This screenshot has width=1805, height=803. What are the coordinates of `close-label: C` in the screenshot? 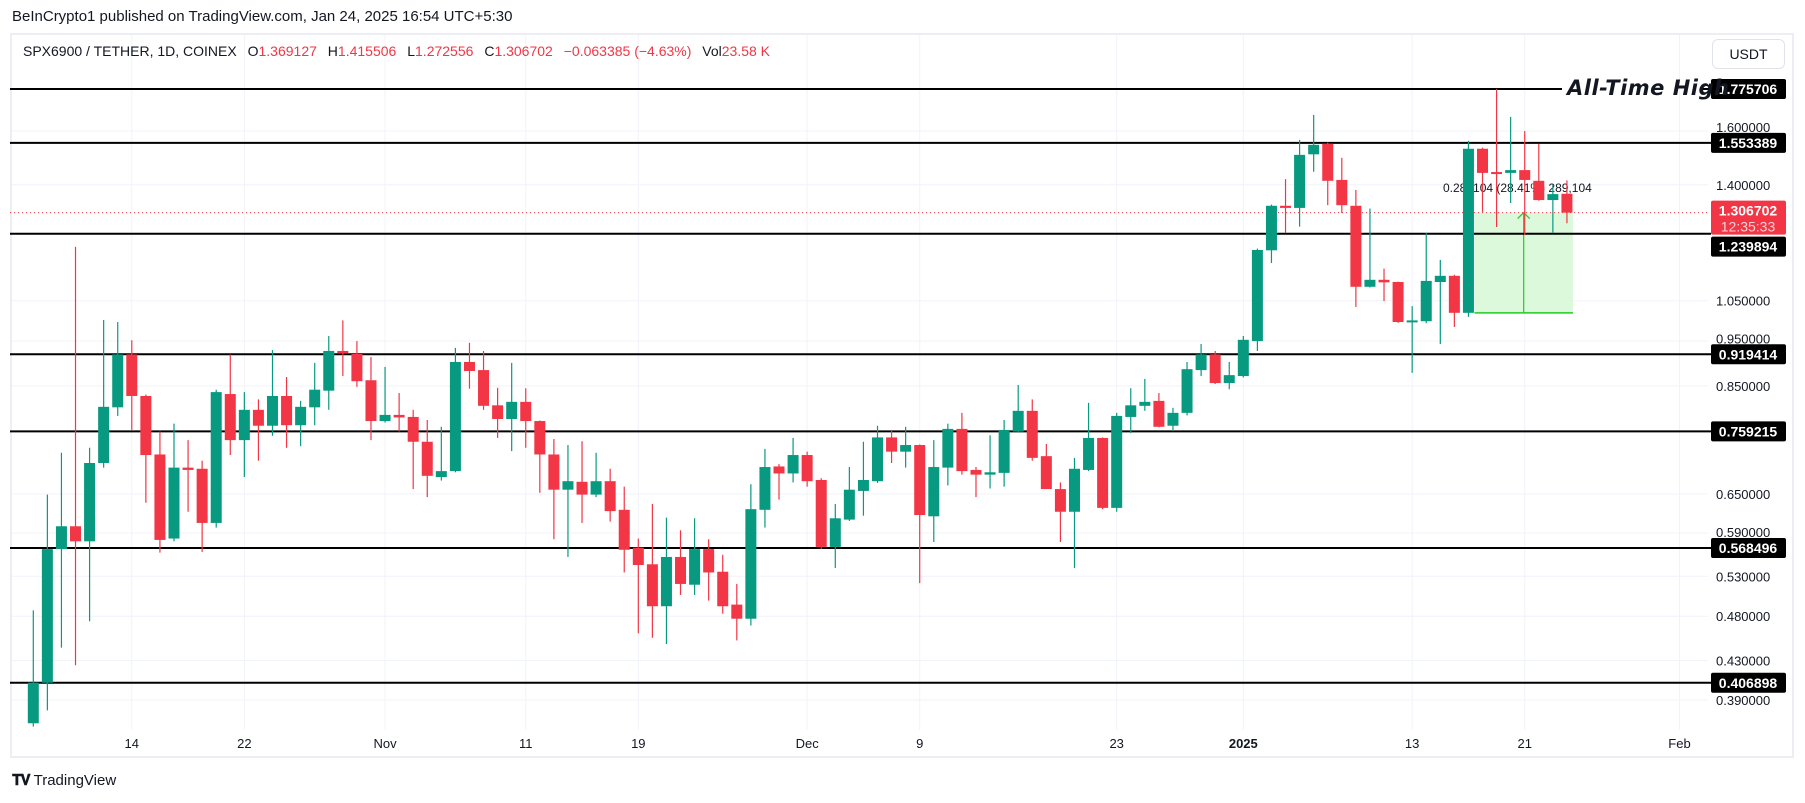 It's located at (489, 51).